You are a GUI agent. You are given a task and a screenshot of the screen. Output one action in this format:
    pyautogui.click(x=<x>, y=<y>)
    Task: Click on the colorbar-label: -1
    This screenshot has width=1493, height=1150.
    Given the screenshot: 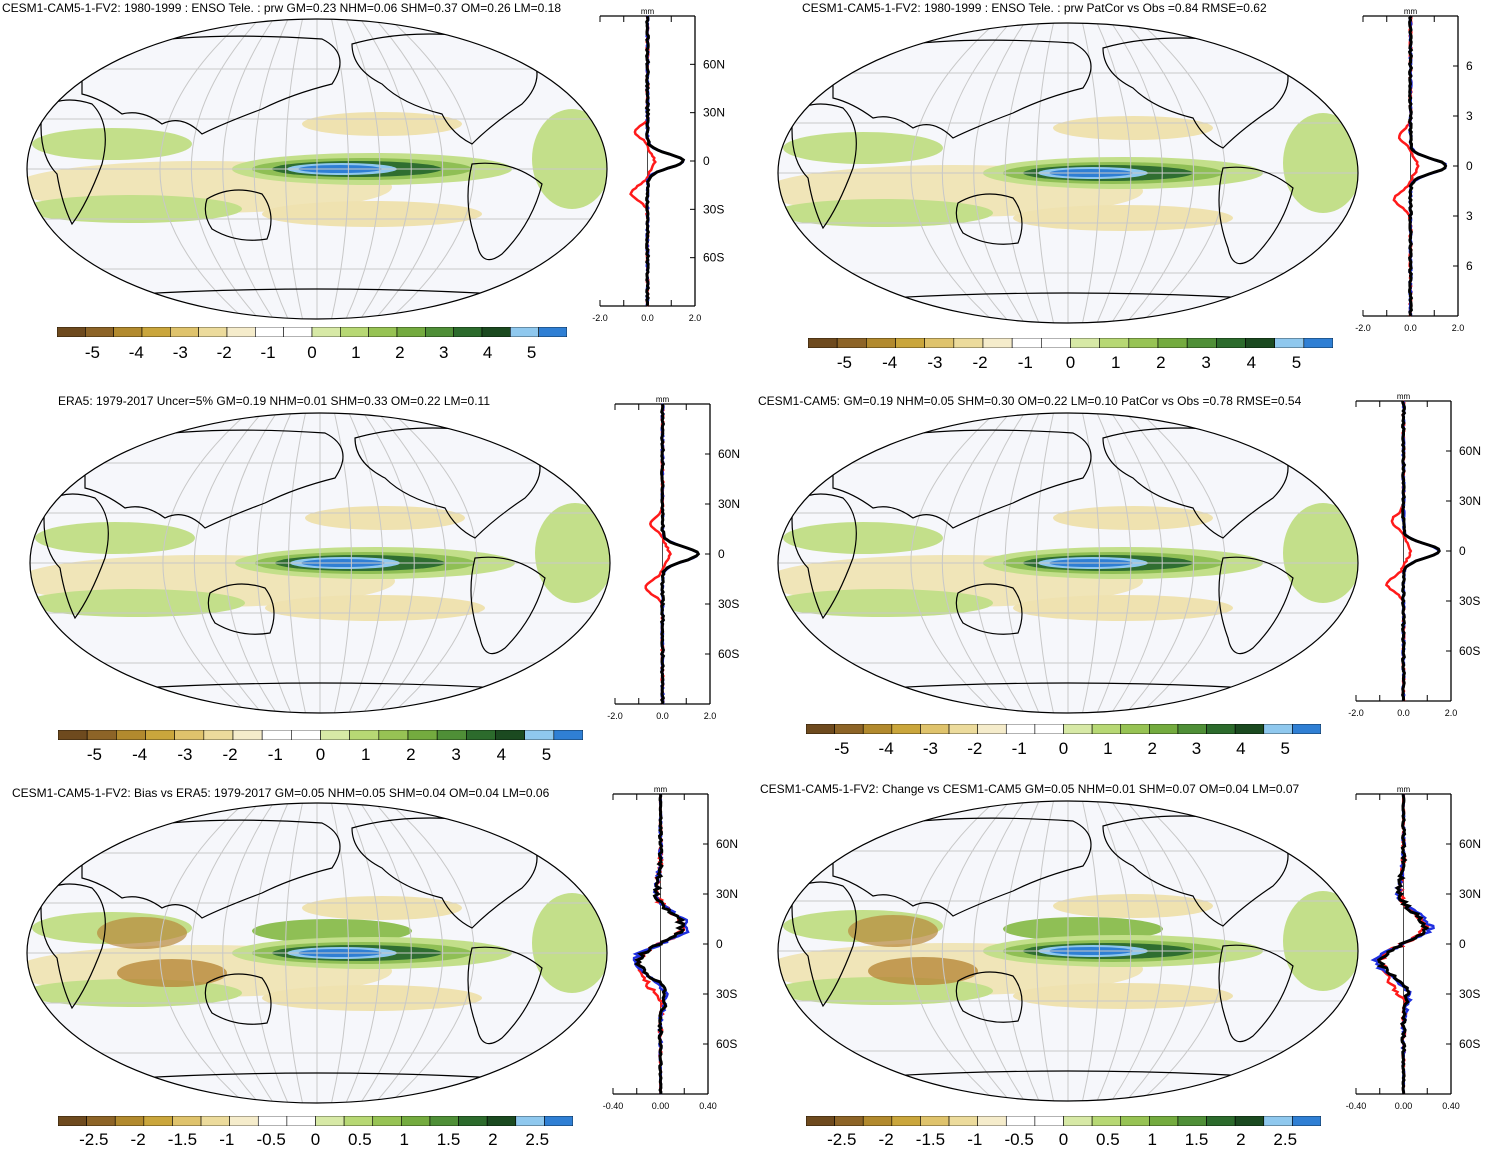 What is the action you would take?
    pyautogui.click(x=1025, y=362)
    